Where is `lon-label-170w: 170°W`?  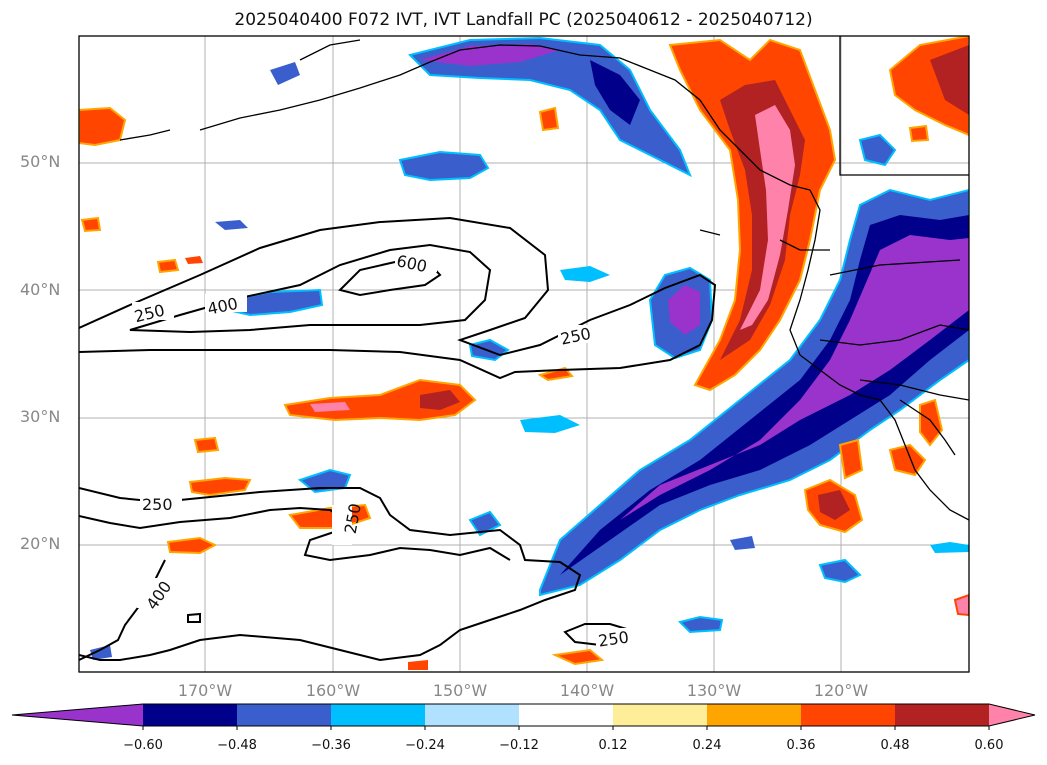
lon-label-170w: 170°W is located at coordinates (205, 690).